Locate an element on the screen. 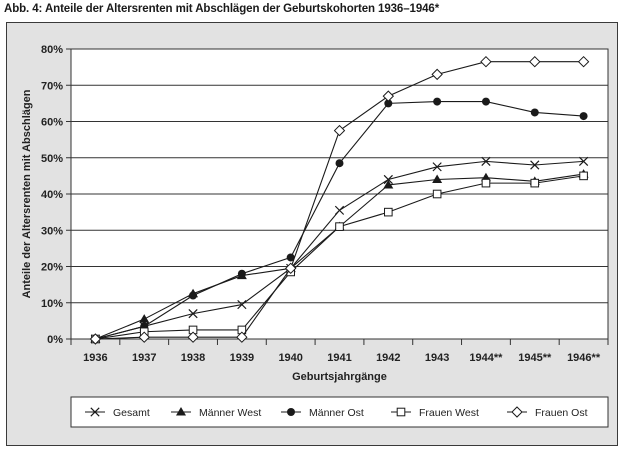  x-tick-label: 1936 is located at coordinates (95, 358).